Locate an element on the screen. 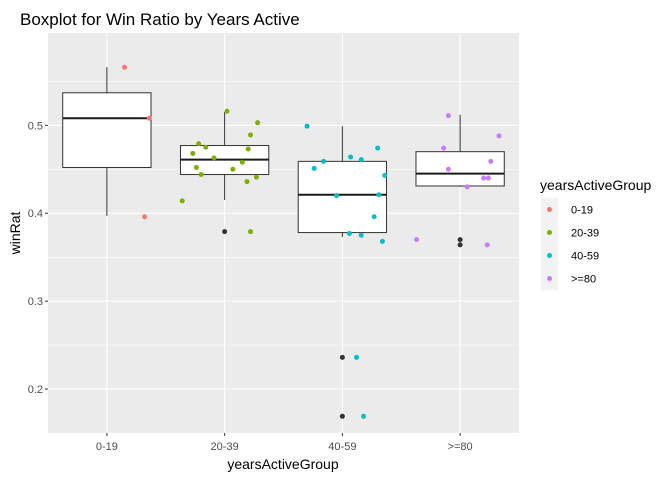 The width and height of the screenshot is (672, 480). y-tick-label: 0.4 is located at coordinates (35, 214).